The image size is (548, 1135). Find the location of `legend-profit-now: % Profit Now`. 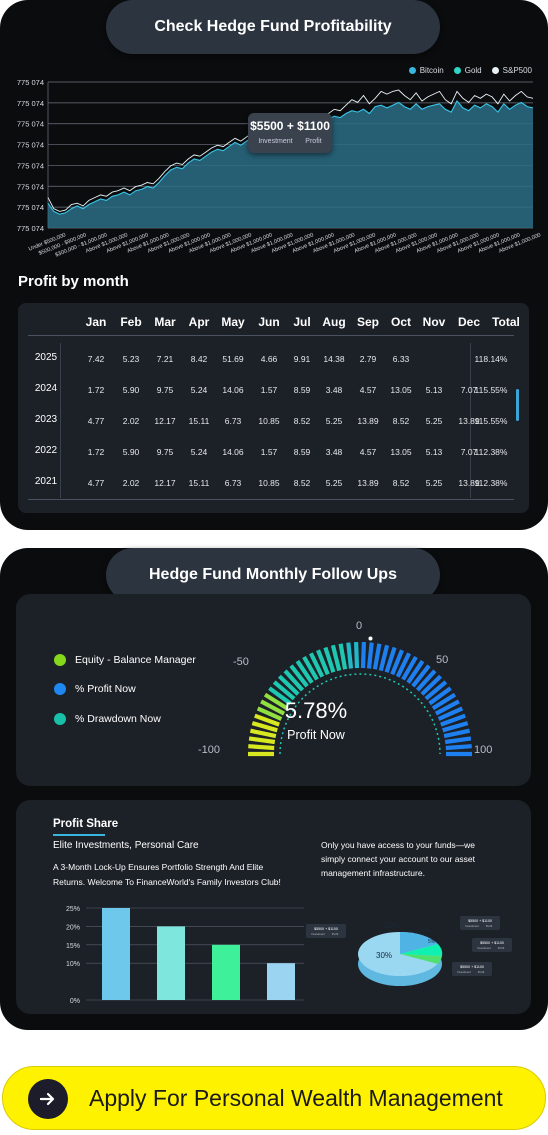

legend-profit-now: % Profit Now is located at coordinates (95, 689).